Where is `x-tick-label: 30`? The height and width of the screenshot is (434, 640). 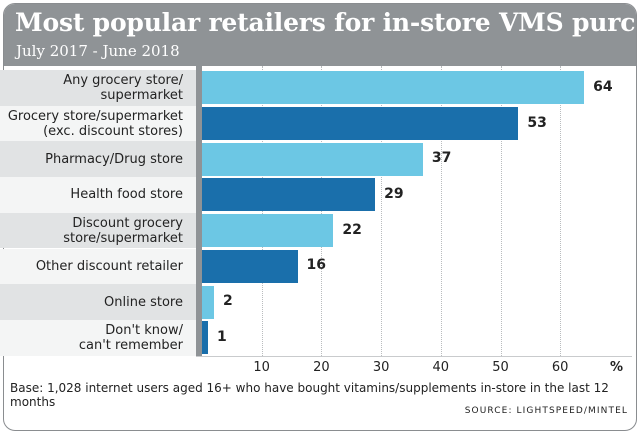 x-tick-label: 30 is located at coordinates (381, 367).